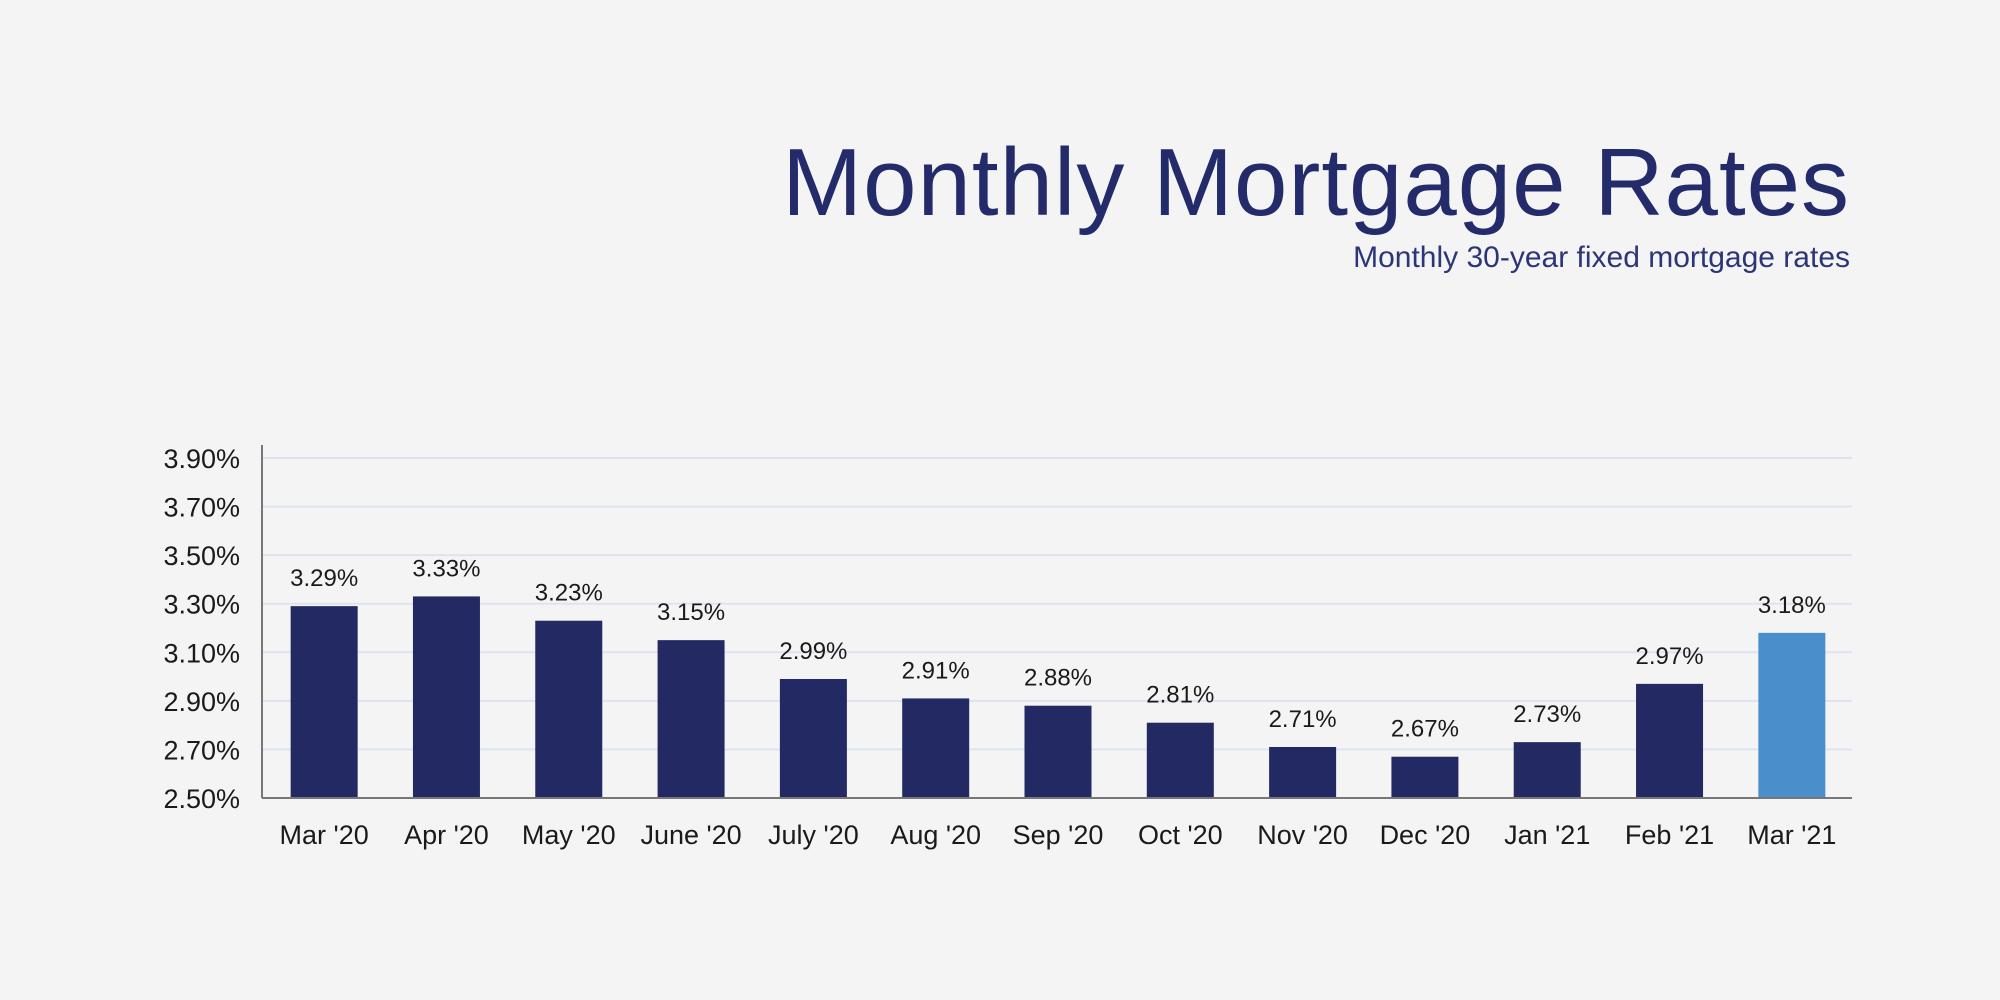 The height and width of the screenshot is (1000, 2000). Describe the element at coordinates (569, 835) in the screenshot. I see `x-tick-label: May '20` at that location.